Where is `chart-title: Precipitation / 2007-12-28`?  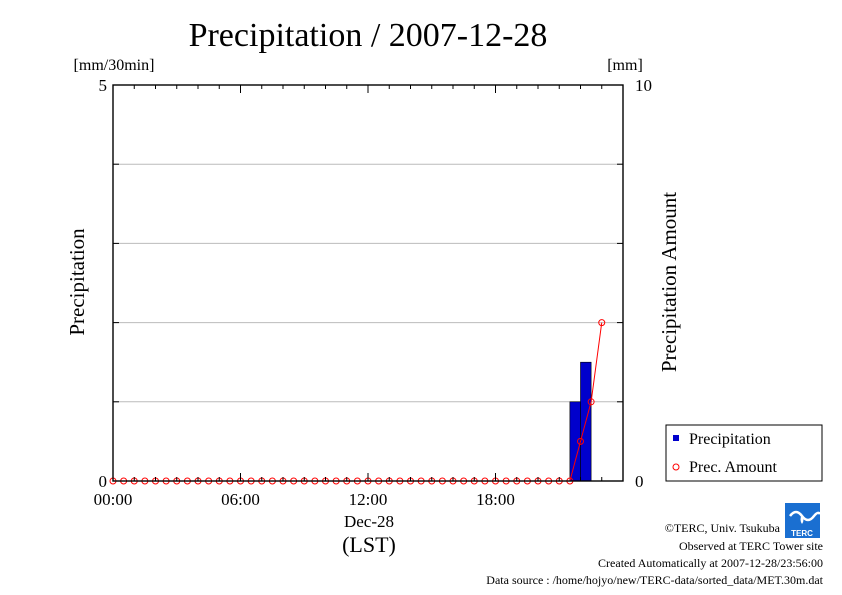 chart-title: Precipitation / 2007-12-28 is located at coordinates (368, 35).